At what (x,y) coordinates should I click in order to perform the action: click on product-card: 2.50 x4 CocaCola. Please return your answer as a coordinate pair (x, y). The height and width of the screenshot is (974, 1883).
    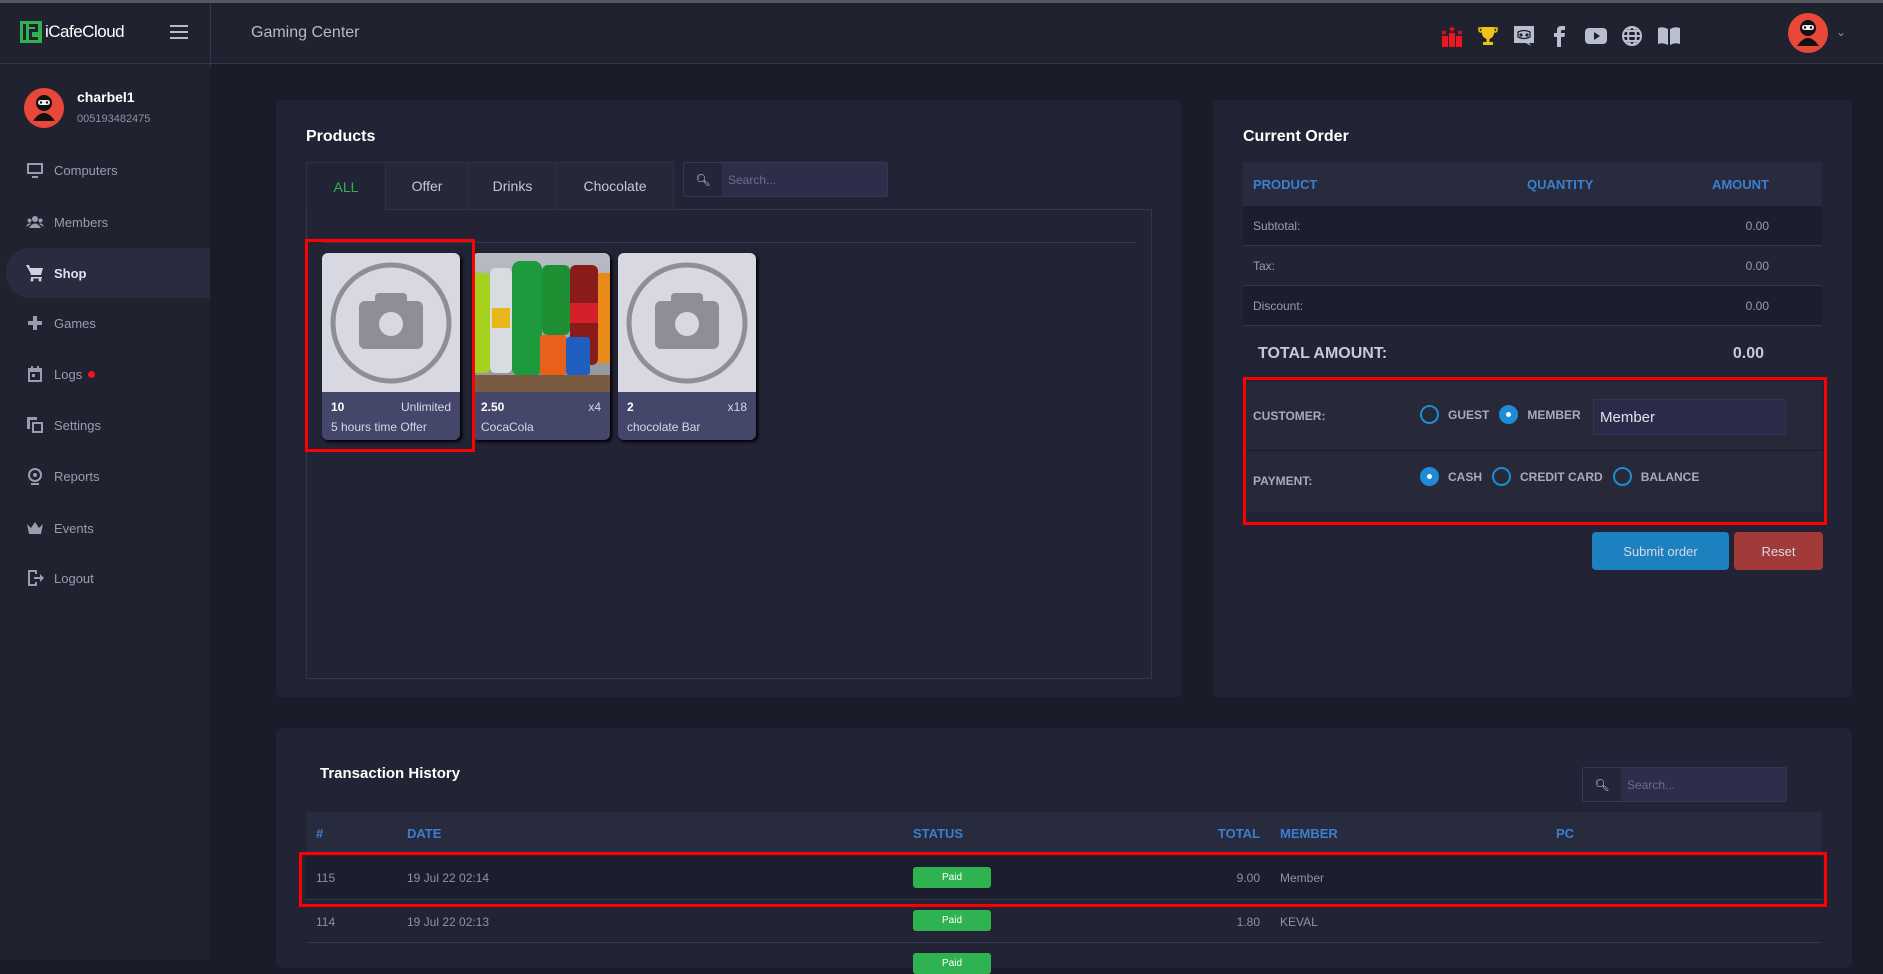
    Looking at the image, I should click on (541, 346).